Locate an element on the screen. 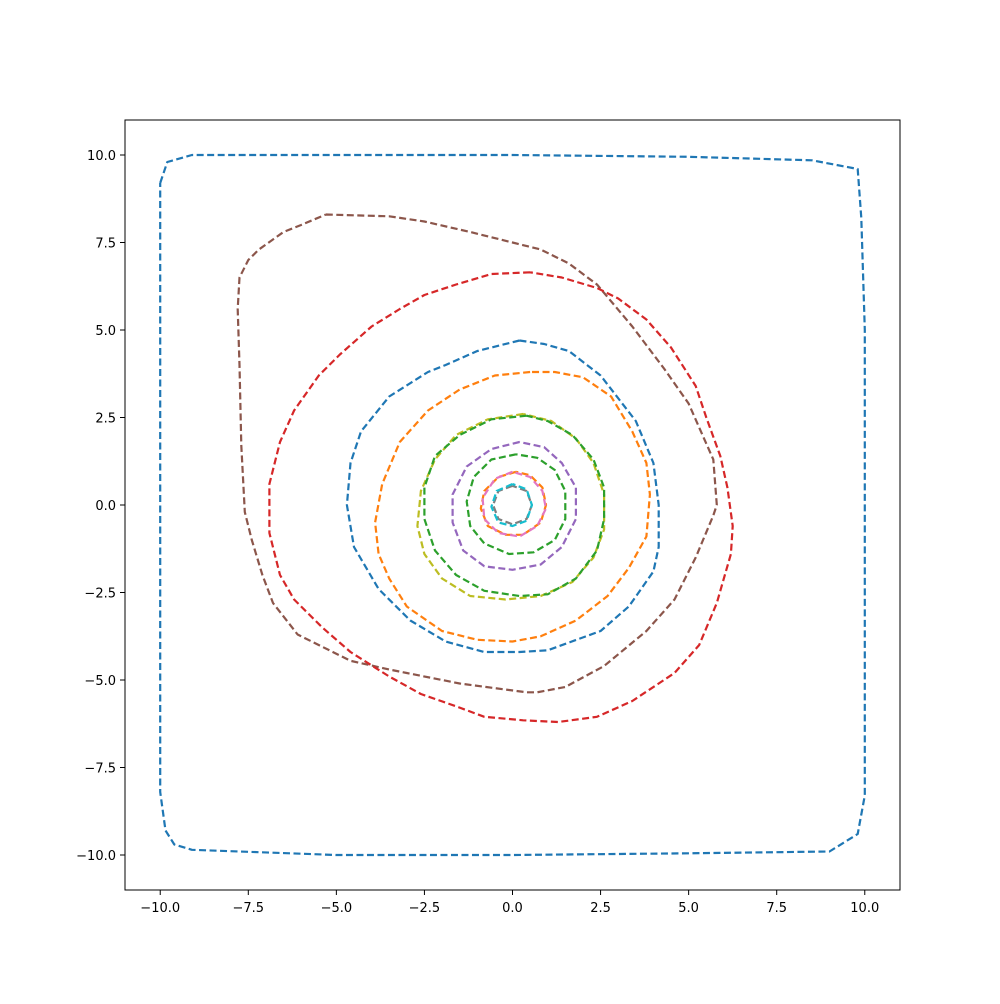 The height and width of the screenshot is (1004, 1000). x-tick-label: −2.5 is located at coordinates (425, 908).